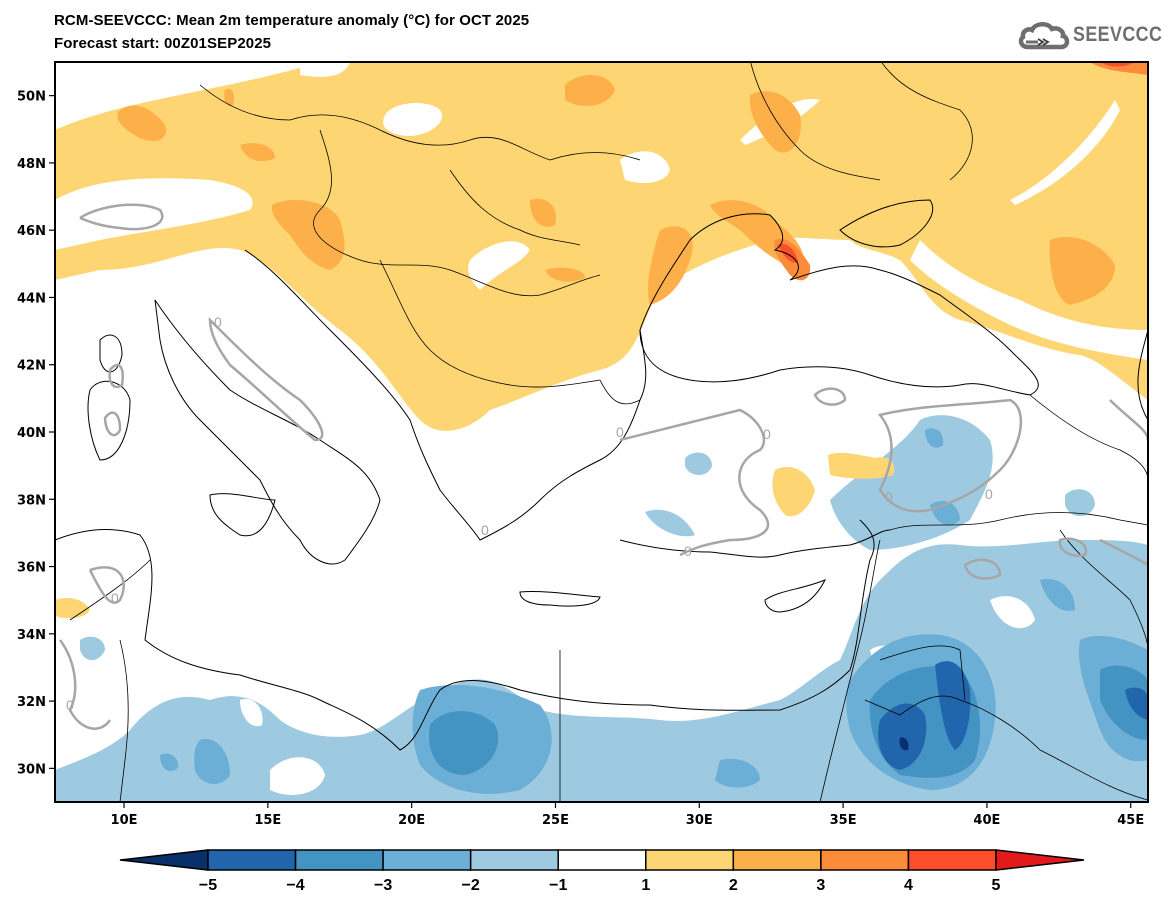  What do you see at coordinates (242, 515) in the screenshot?
I see `sicily-coast` at bounding box center [242, 515].